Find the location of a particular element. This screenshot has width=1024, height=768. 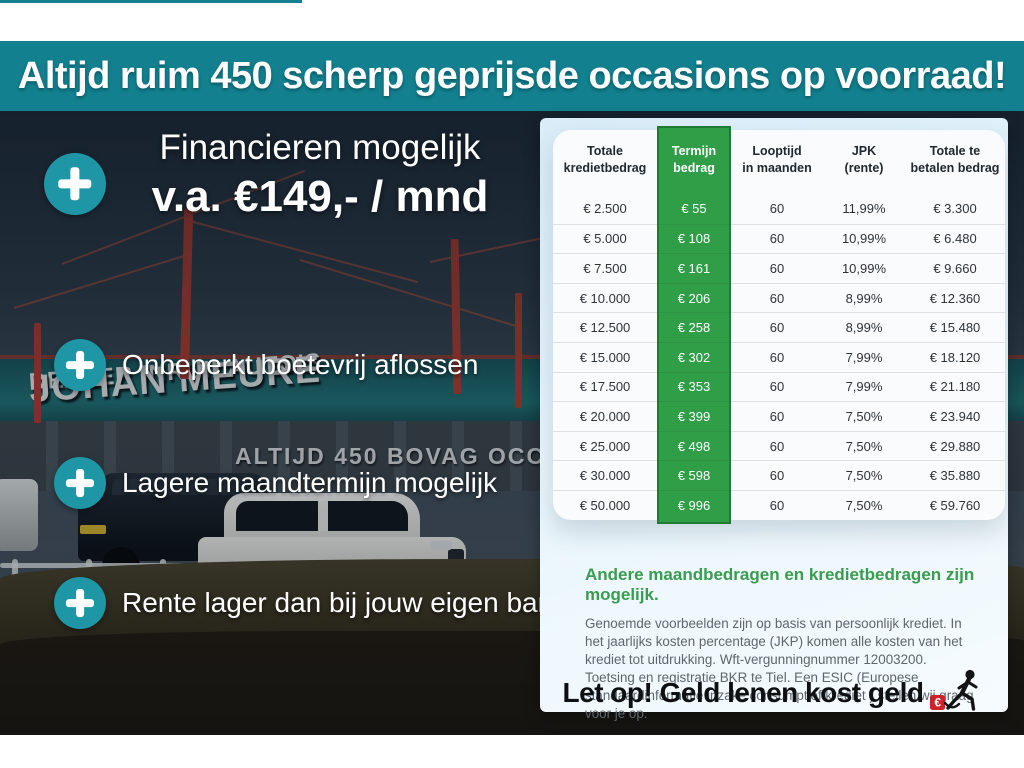

table-cell: € 30.000 is located at coordinates (605, 476).